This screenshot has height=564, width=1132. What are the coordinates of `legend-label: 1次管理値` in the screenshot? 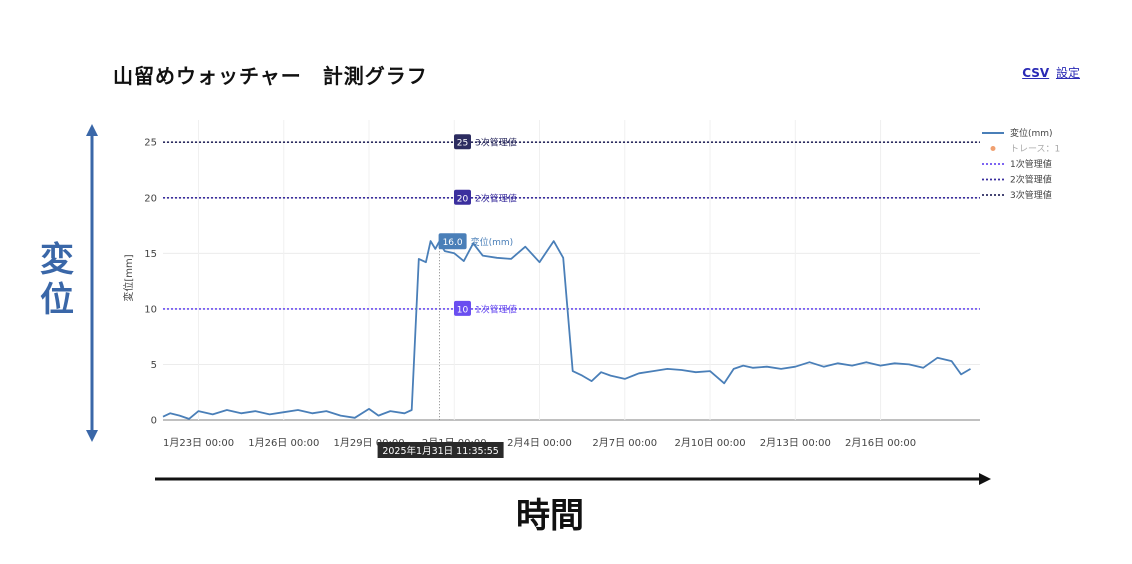 It's located at (1031, 164).